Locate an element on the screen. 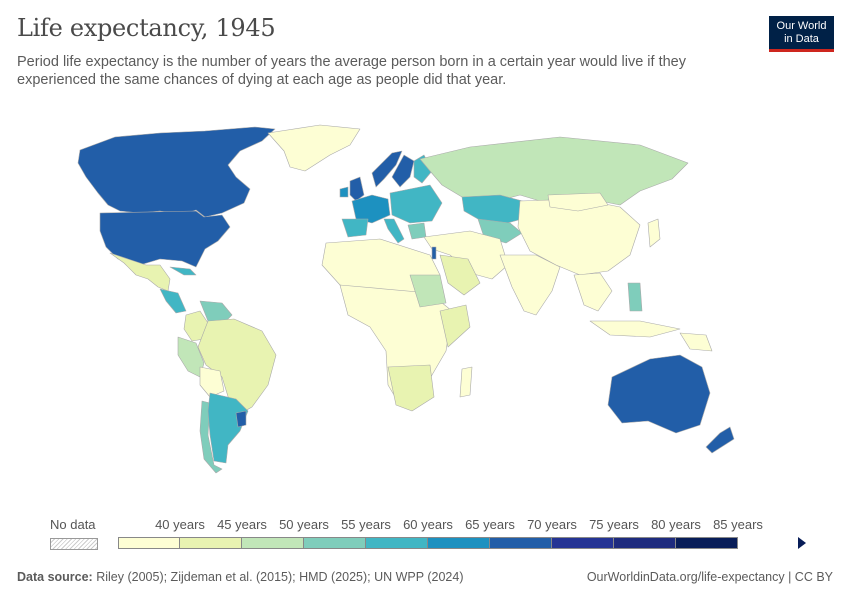 This screenshot has width=850, height=600. no-data-label: No data is located at coordinates (73, 524).